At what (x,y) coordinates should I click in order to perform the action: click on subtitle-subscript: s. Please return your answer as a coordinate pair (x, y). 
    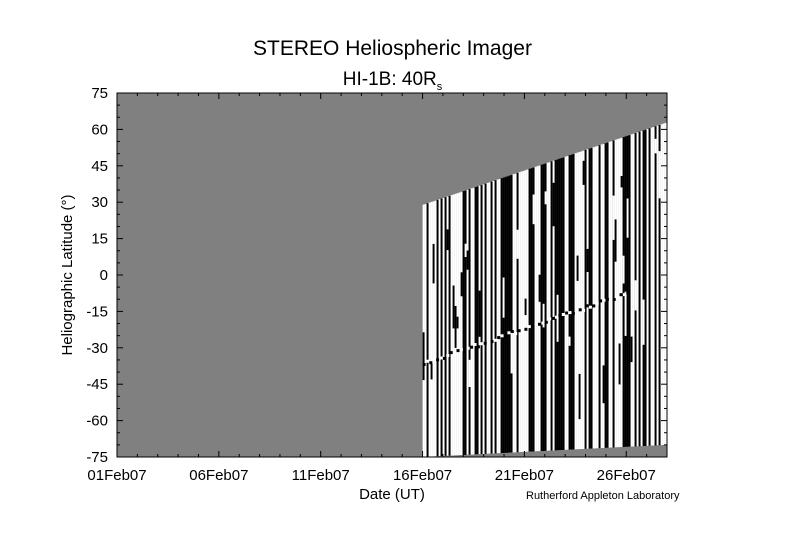
    Looking at the image, I should click on (439, 86).